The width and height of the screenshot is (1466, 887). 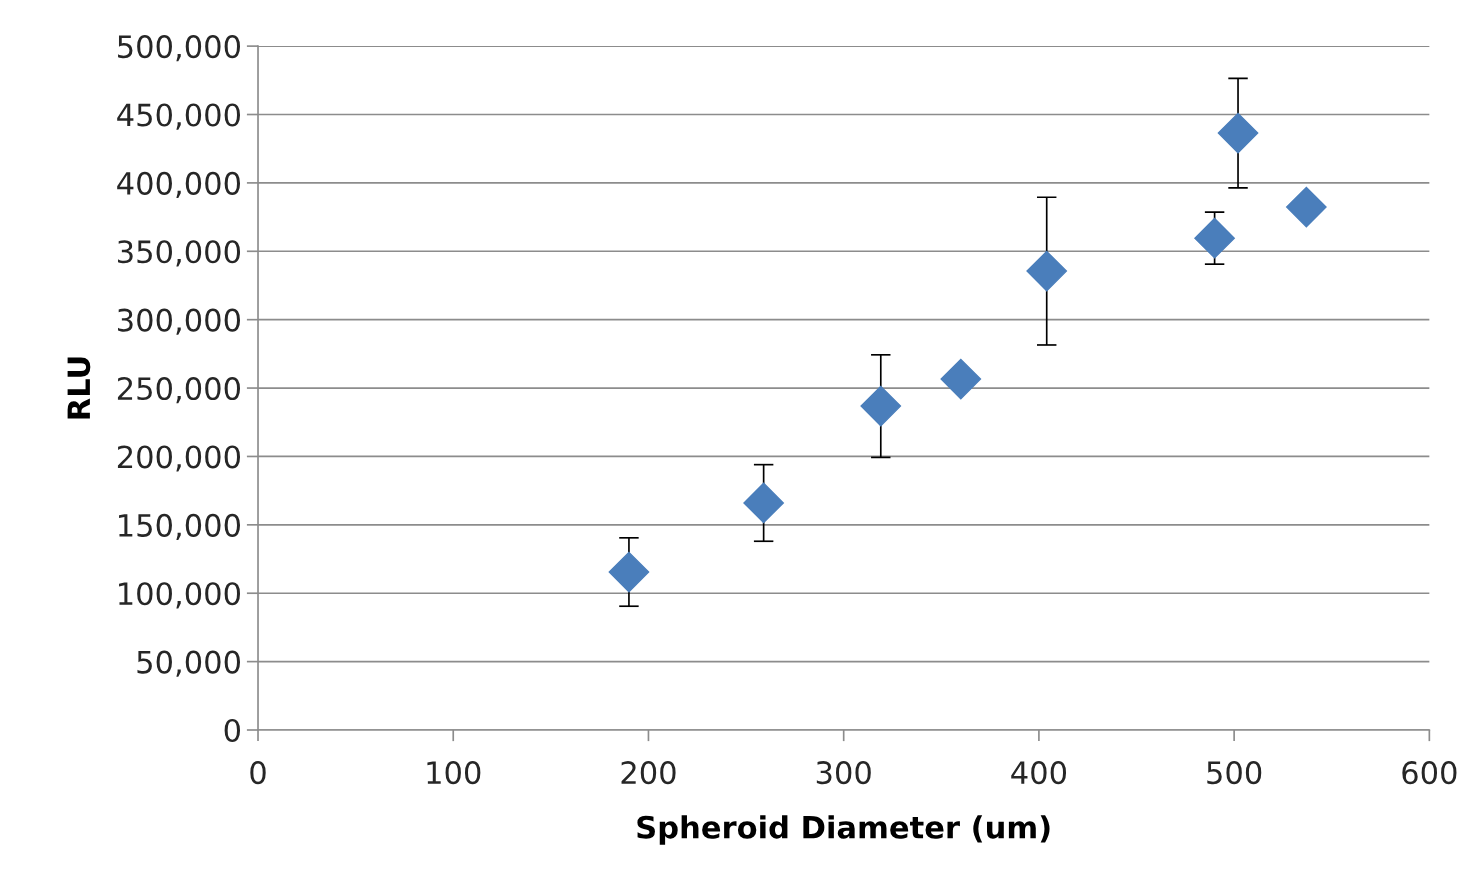 I want to click on y-tick-label: 150,000, so click(x=180, y=526).